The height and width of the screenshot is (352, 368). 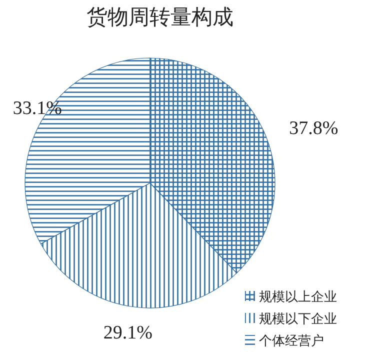 What do you see at coordinates (128, 333) in the screenshot?
I see `data-label: 29.1%` at bounding box center [128, 333].